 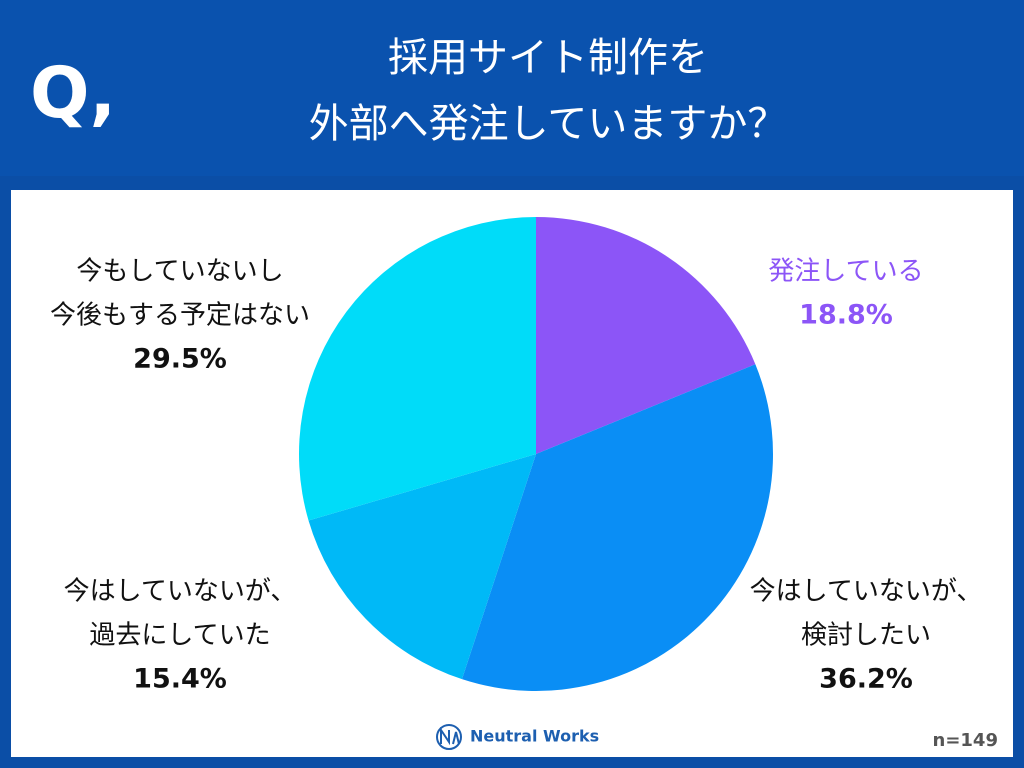 I want to click on slice-label: 検討したい, so click(x=866, y=636).